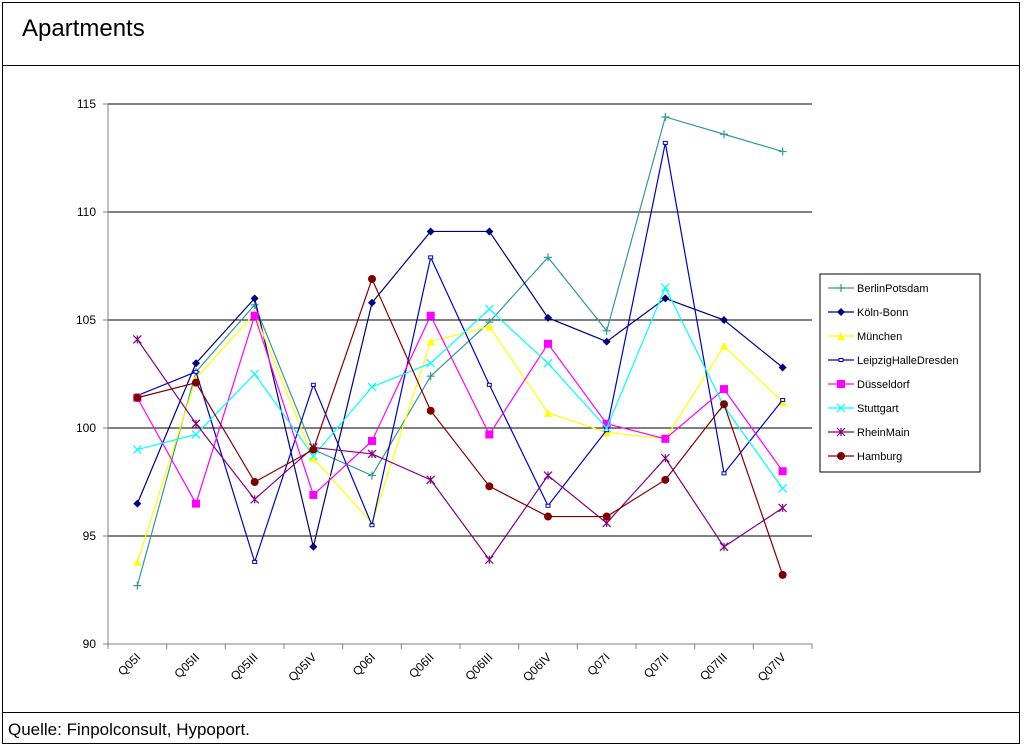 The height and width of the screenshot is (748, 1024). Describe the element at coordinates (430, 410) in the screenshot. I see `point-hamburg-Q06II` at that location.